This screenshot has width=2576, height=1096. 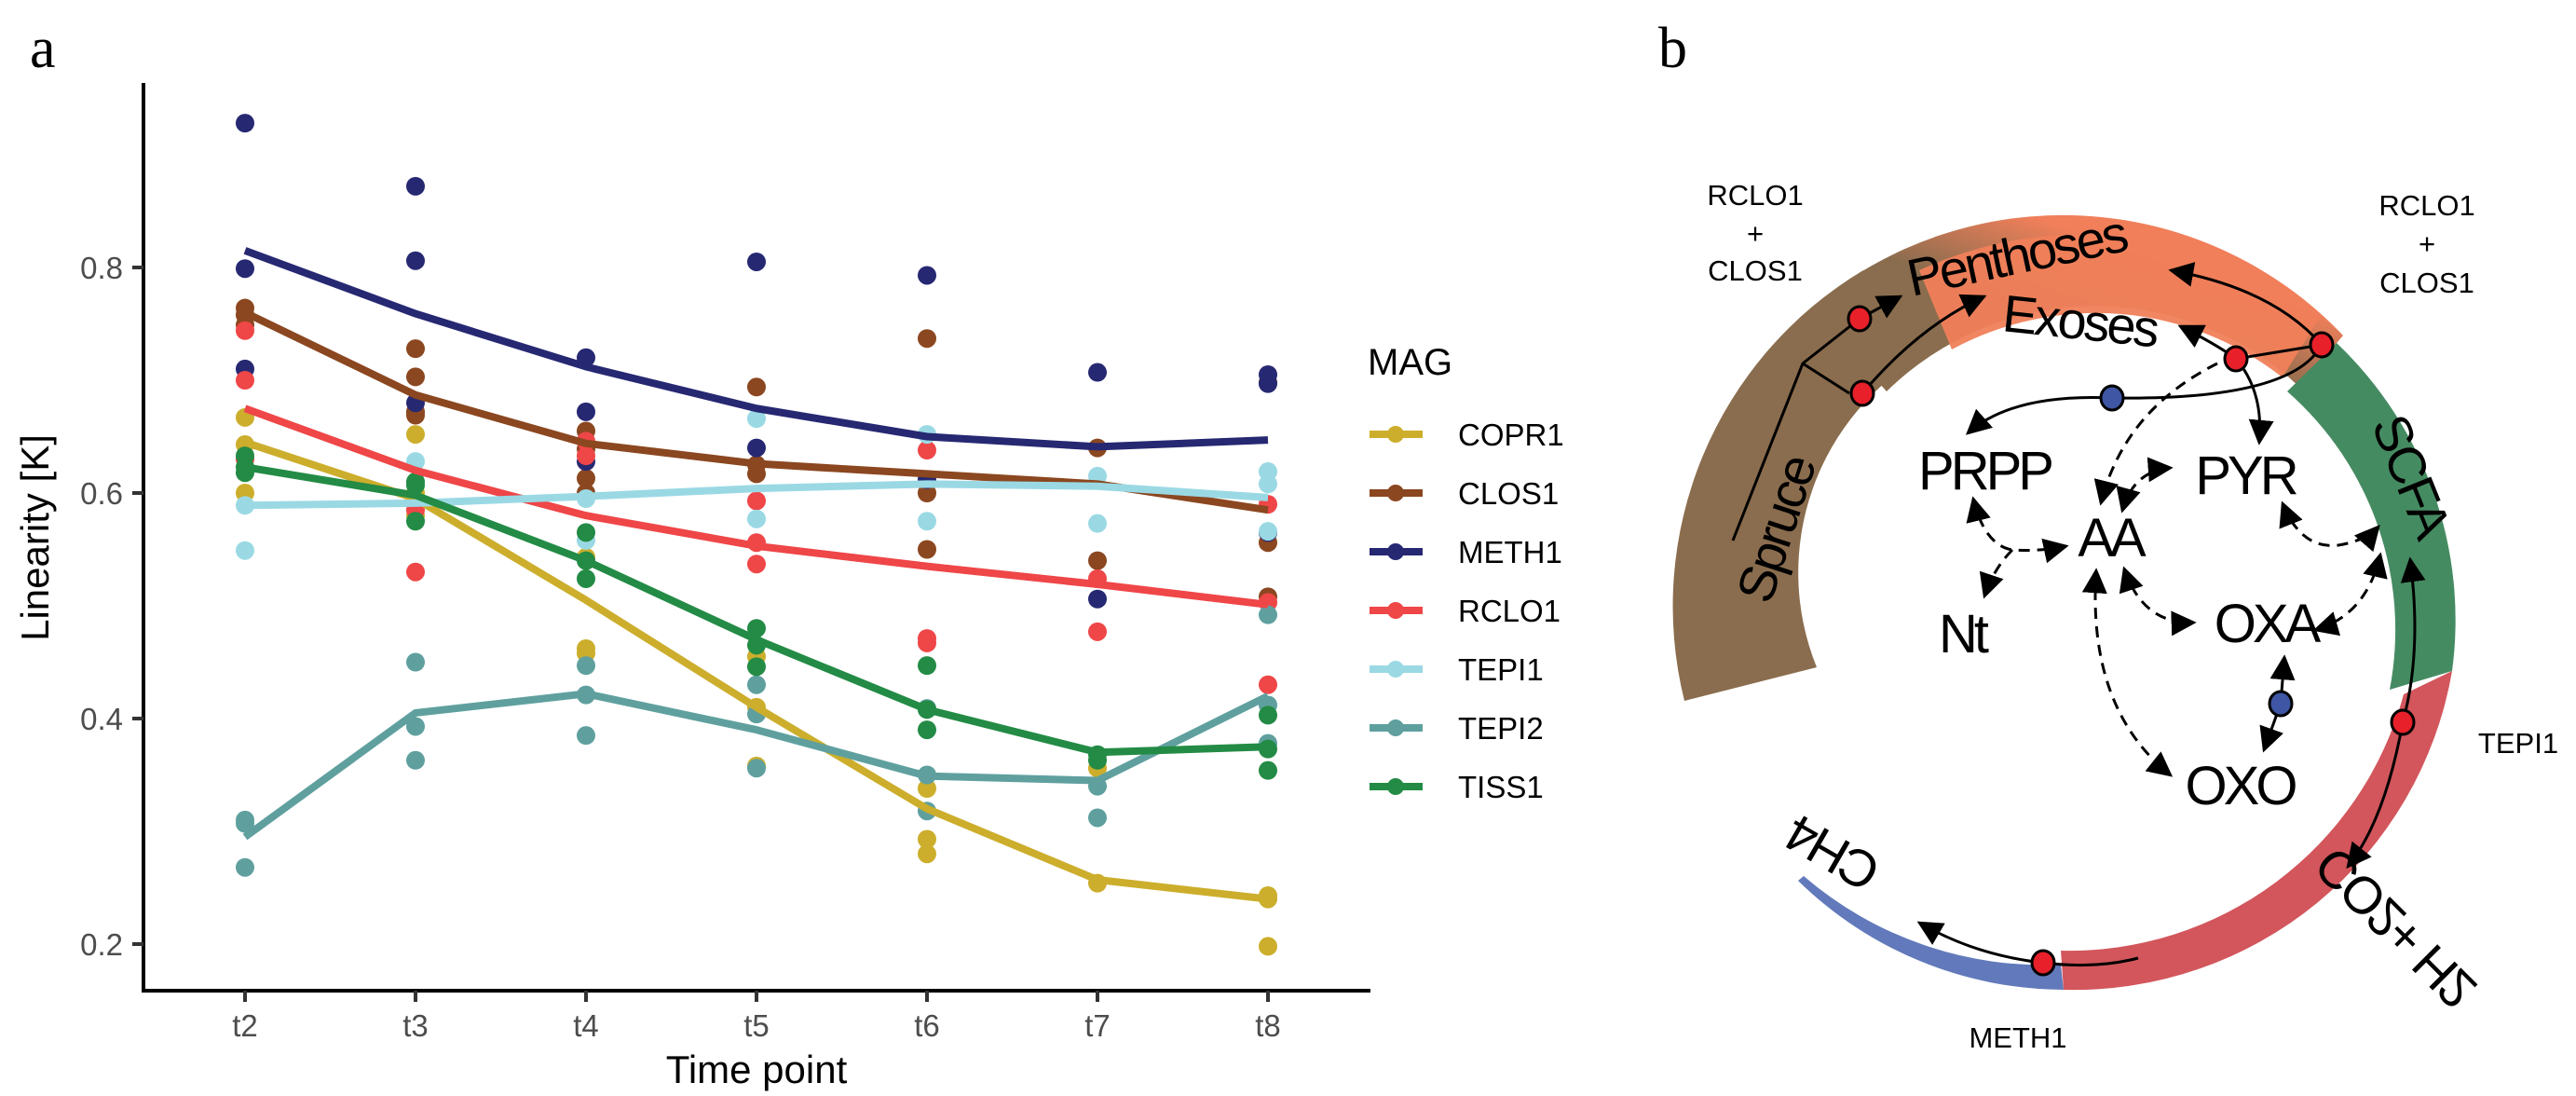 I want to click on y-tick-label: 0.4, so click(x=101, y=719).